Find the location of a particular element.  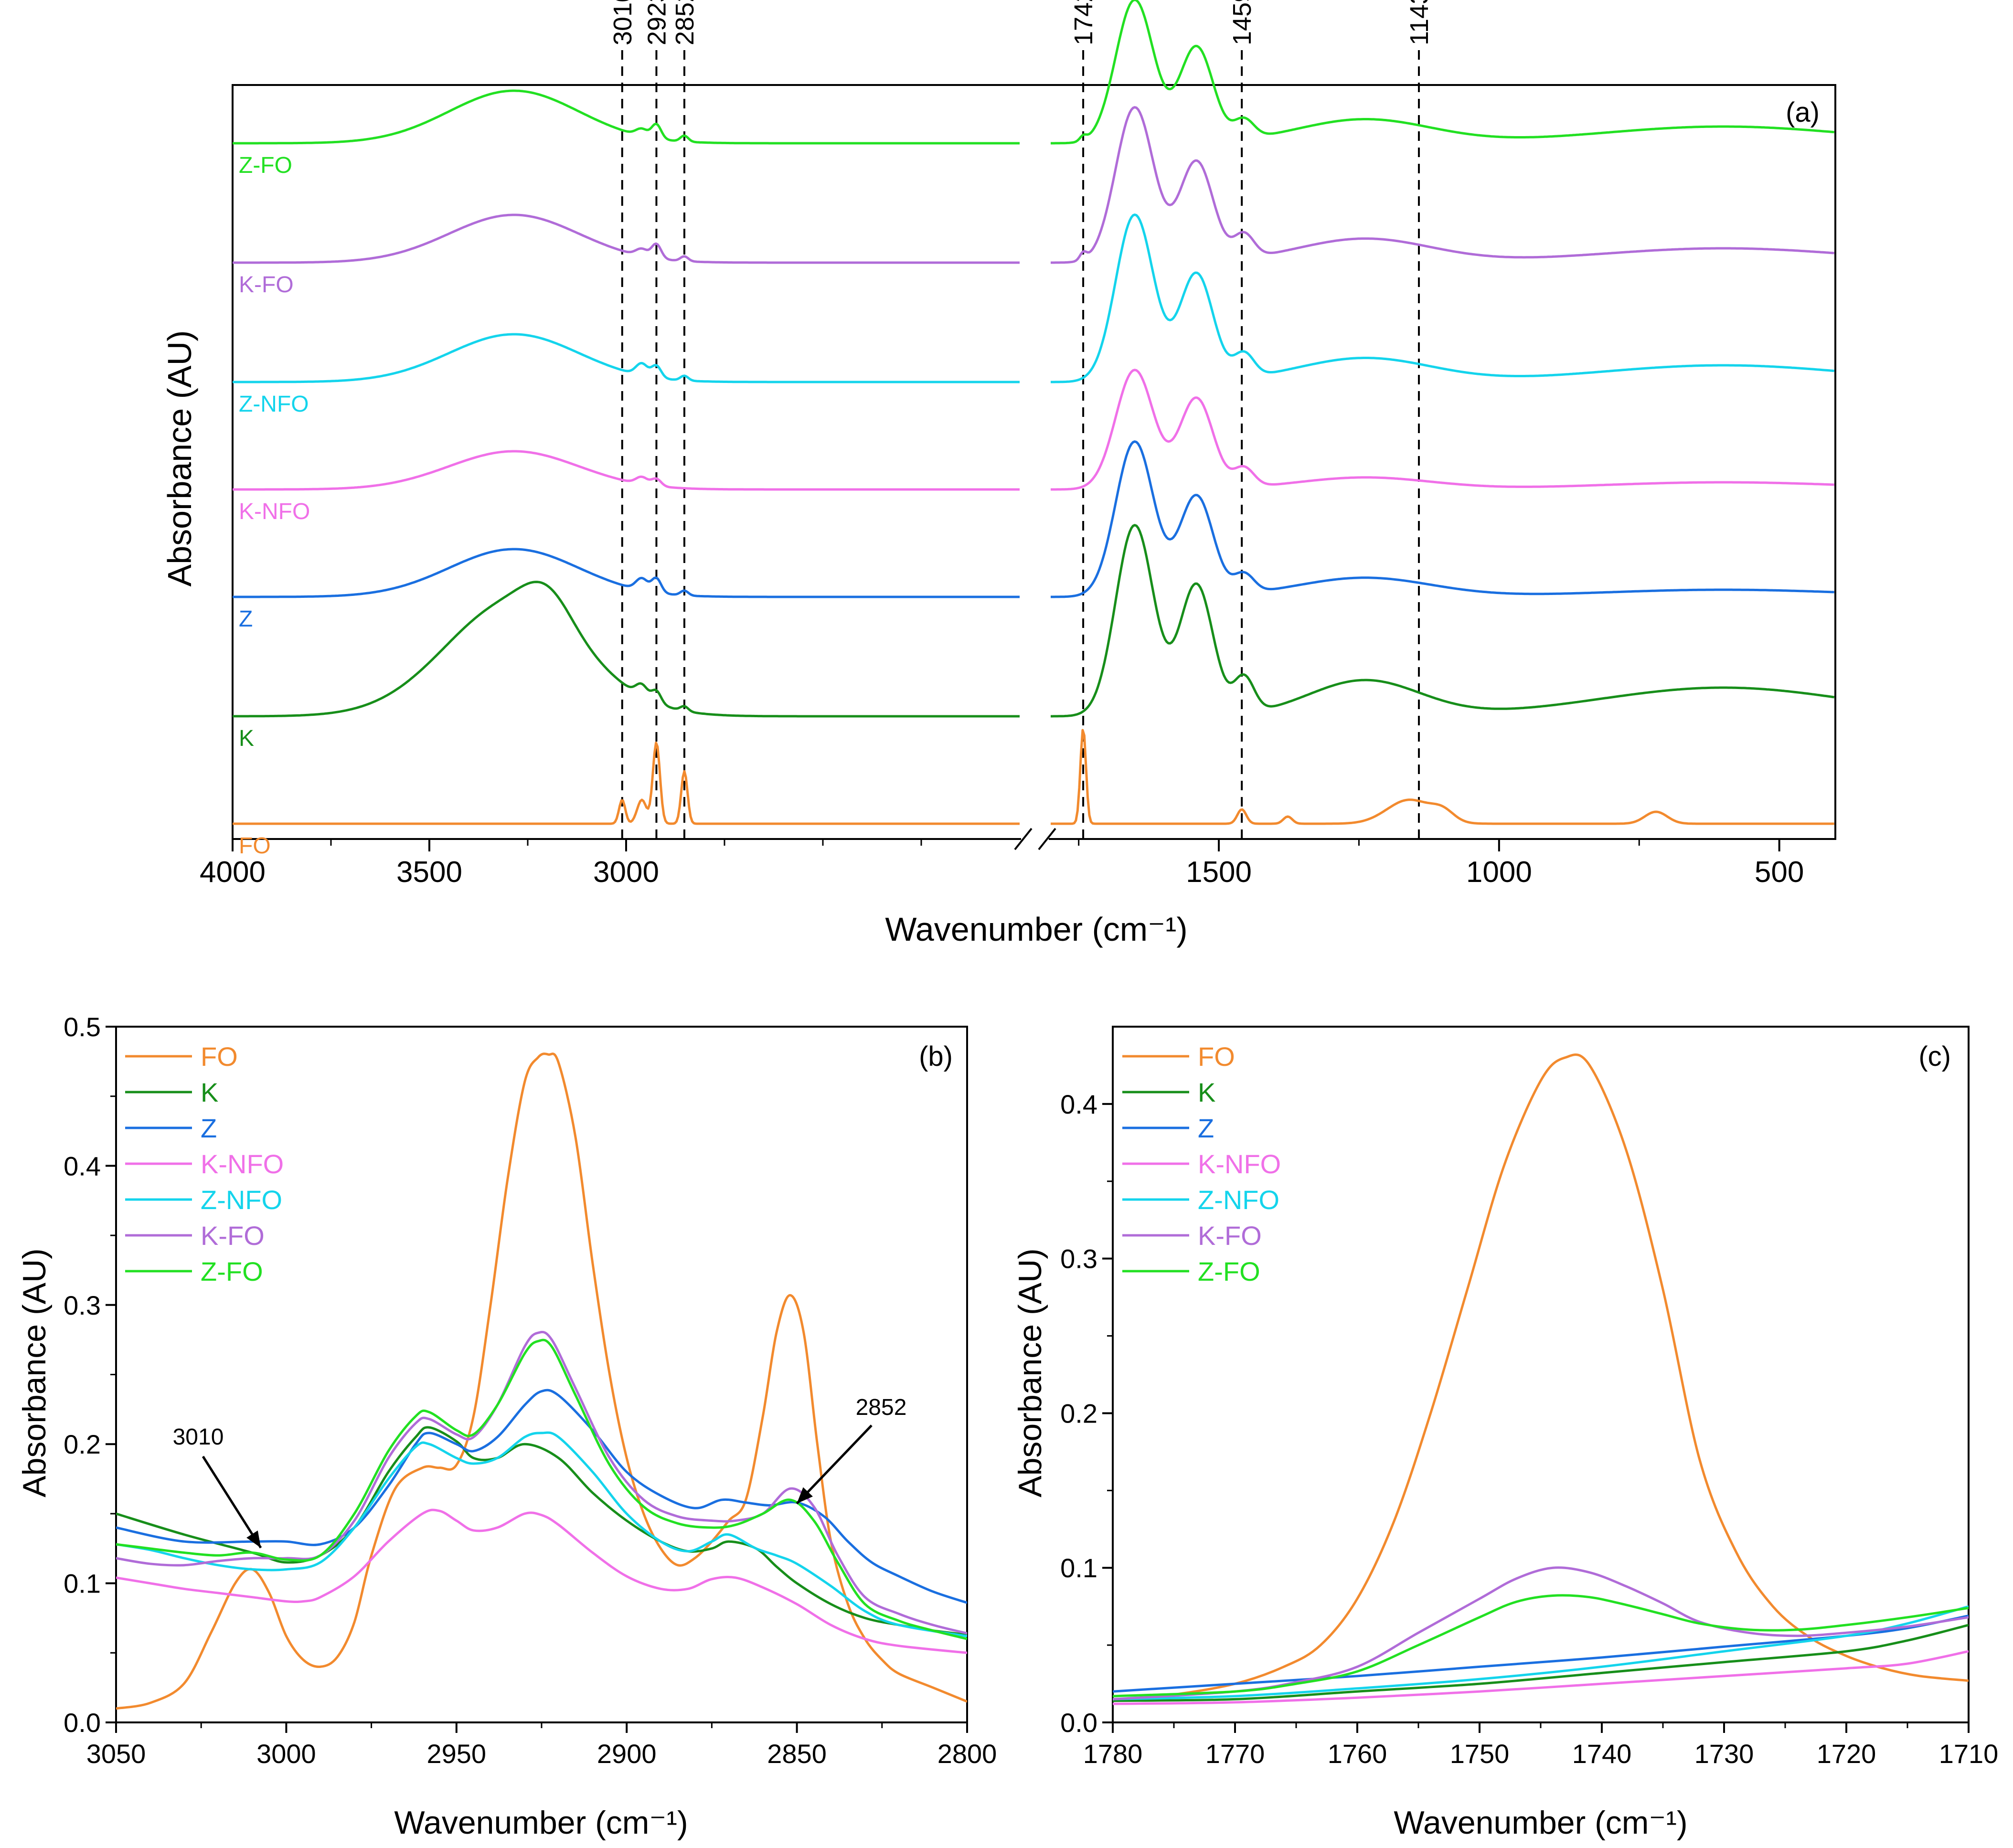

series-line-fo-low is located at coordinates (1442, 777).